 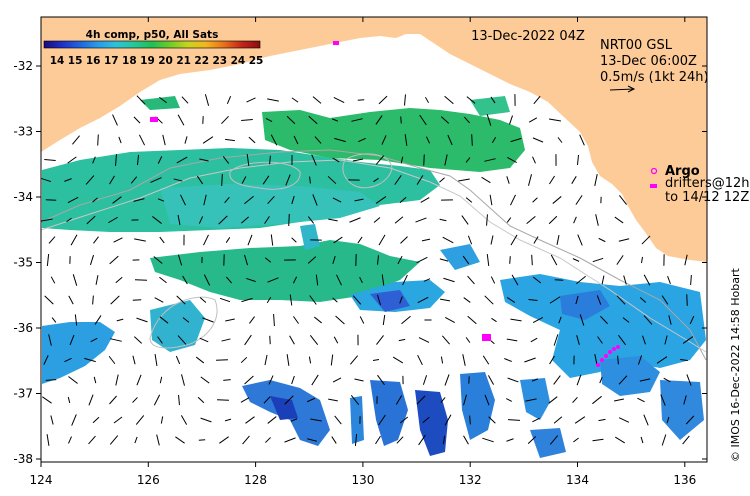 I want to click on drifters-window: to 14/12 12Z, so click(x=707, y=197).